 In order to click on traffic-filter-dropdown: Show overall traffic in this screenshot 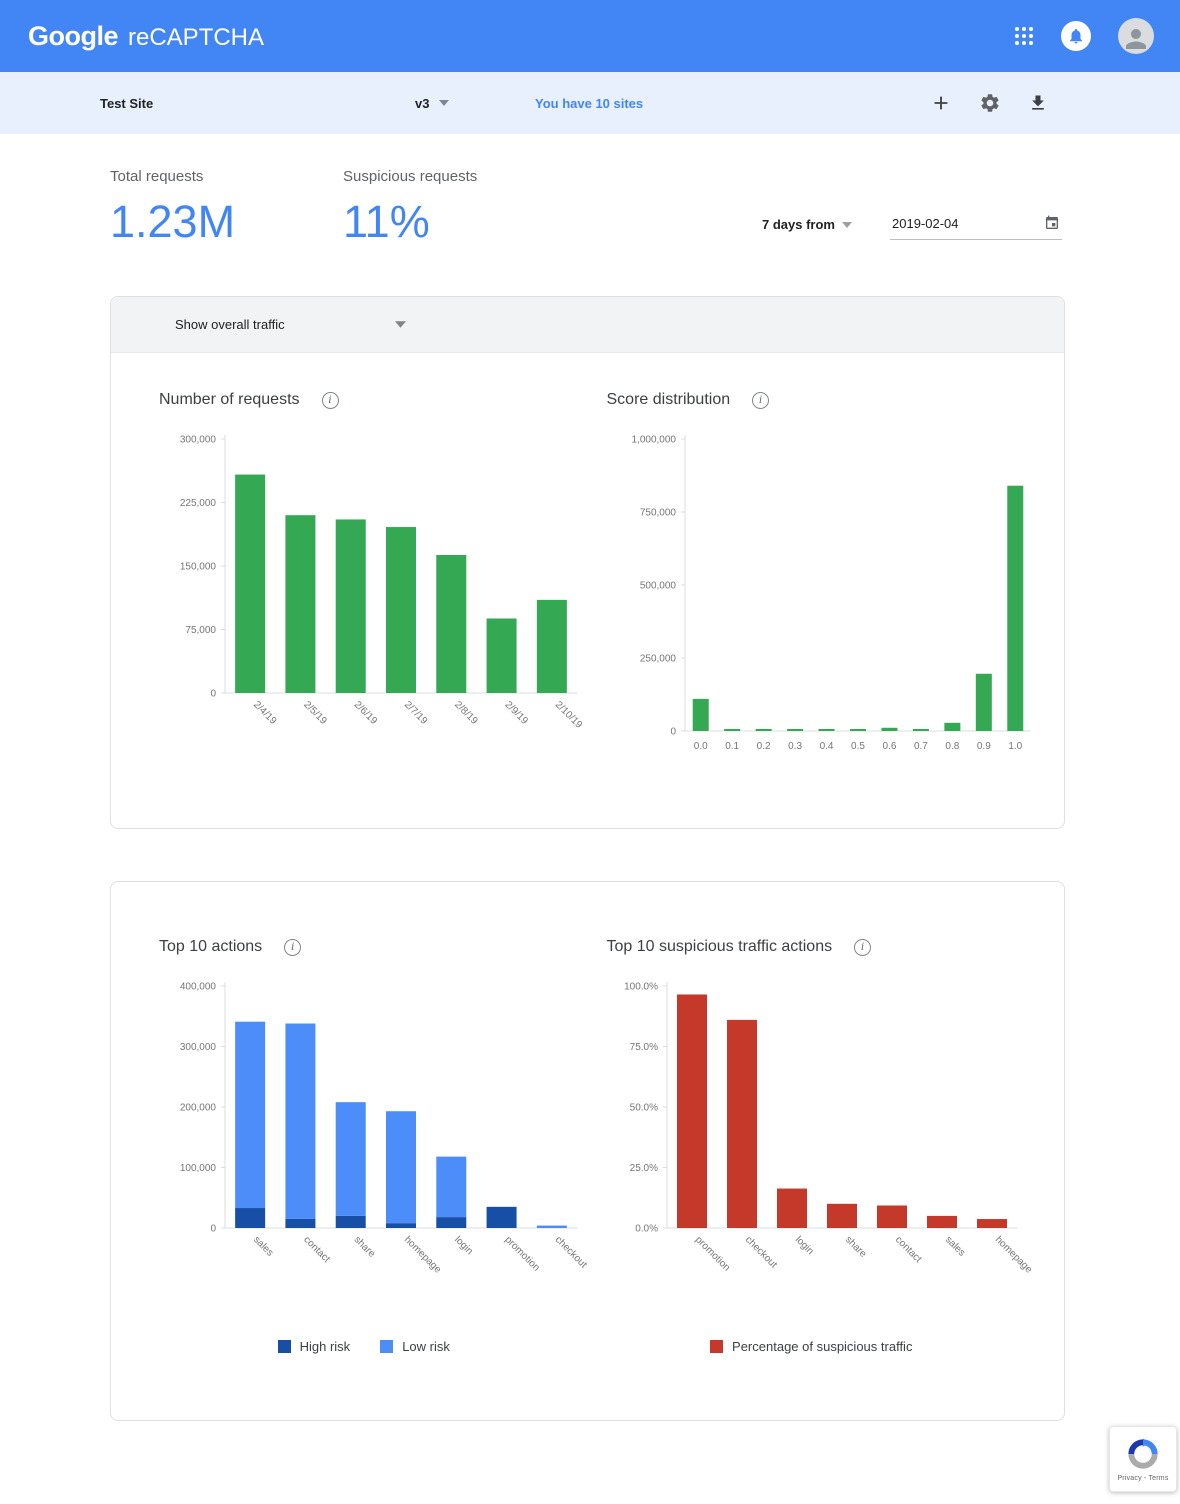, I will do `click(290, 324)`.